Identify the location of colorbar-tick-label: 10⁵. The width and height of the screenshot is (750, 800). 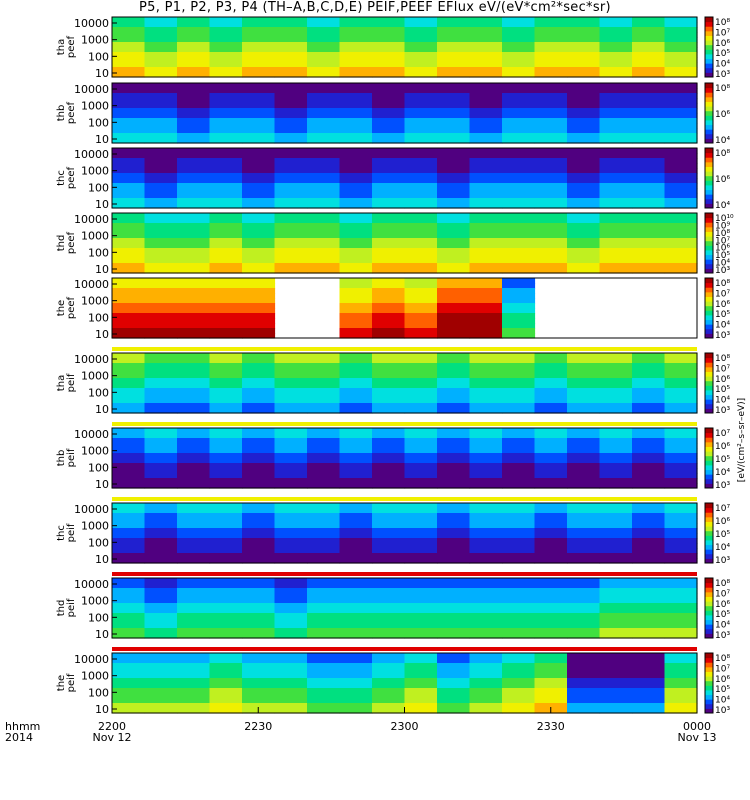
(722, 315).